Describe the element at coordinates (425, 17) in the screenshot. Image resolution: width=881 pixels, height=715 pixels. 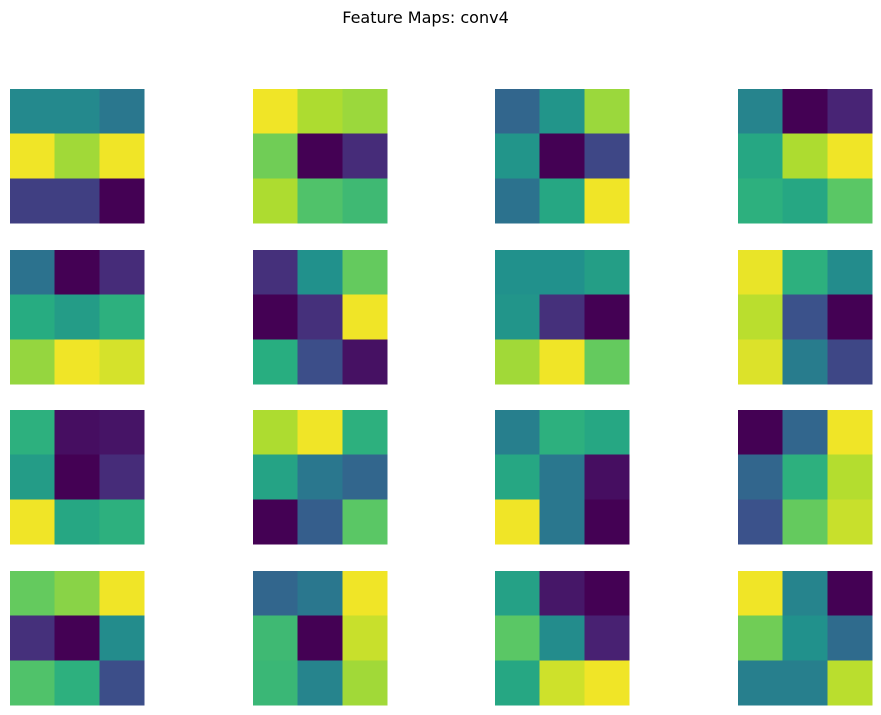
I see `figure-title: Feature Maps: conv4` at that location.